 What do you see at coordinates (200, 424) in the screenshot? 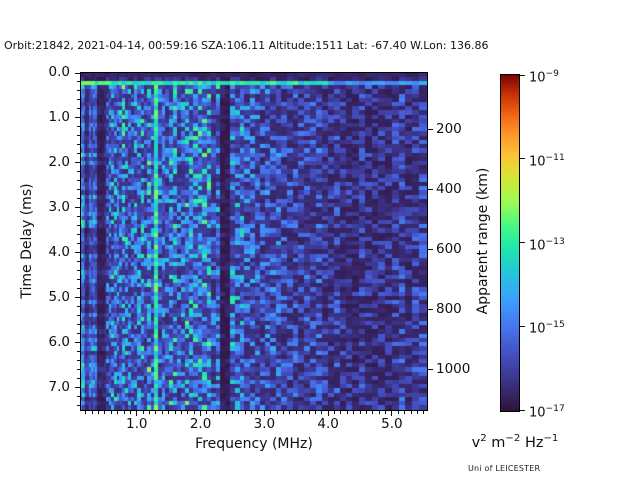
I see `x-tick-label: 2.0` at bounding box center [200, 424].